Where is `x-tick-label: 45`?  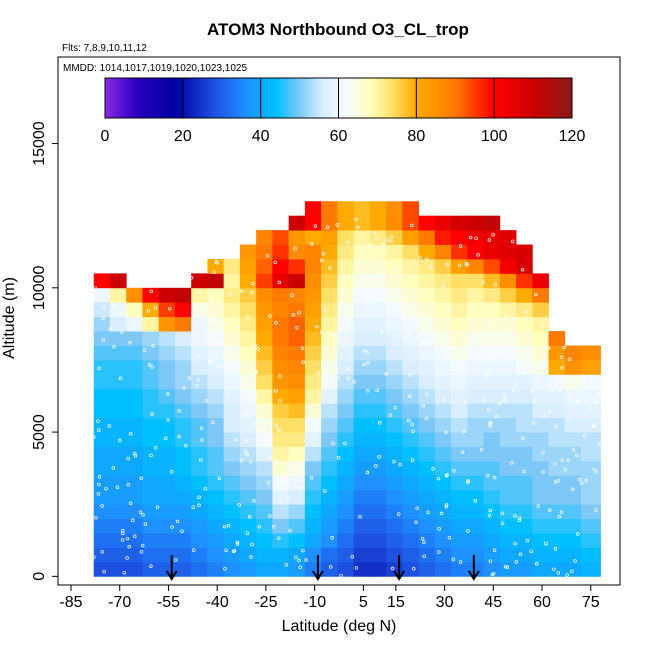
x-tick-label: 45 is located at coordinates (493, 602).